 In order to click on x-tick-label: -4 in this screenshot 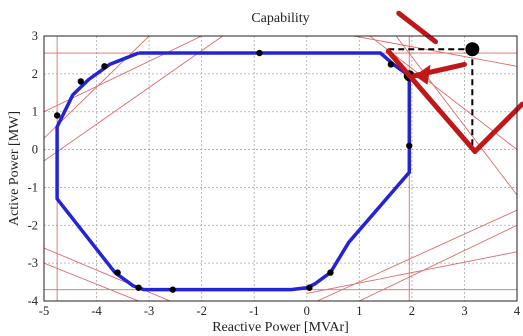, I will do `click(96, 311)`.